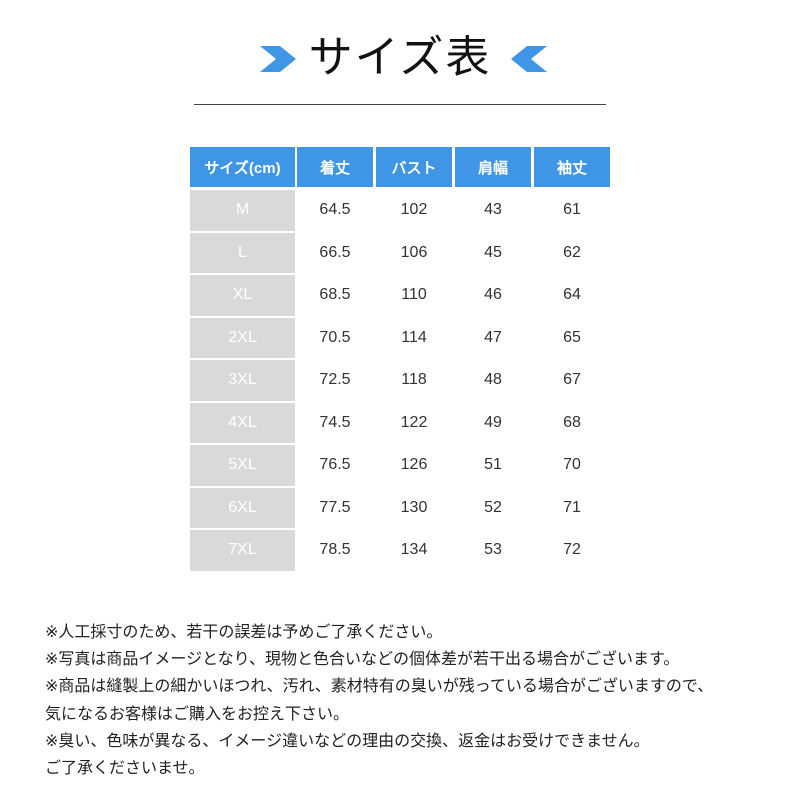 This screenshot has width=800, height=806. Describe the element at coordinates (278, 59) in the screenshot. I see `chevron-right-icon` at that location.